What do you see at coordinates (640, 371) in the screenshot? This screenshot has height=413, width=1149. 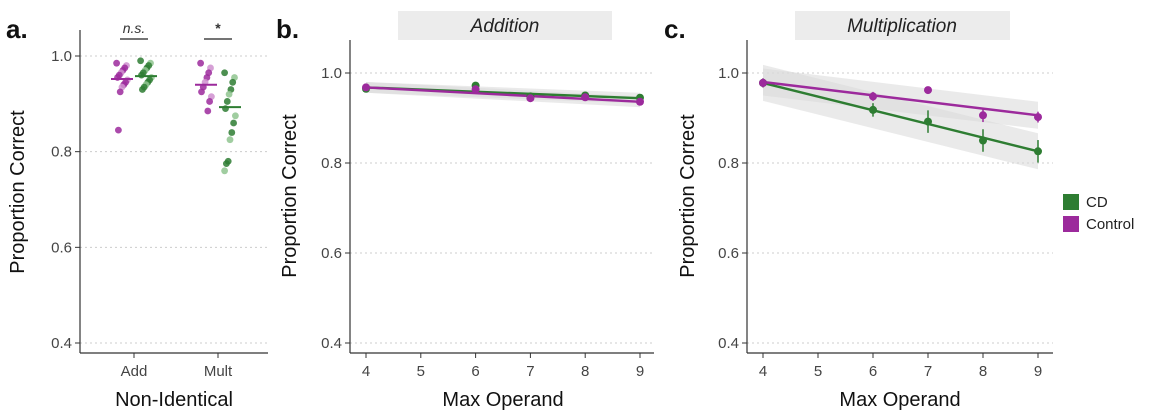 I see `x-tick-label-b: 9` at bounding box center [640, 371].